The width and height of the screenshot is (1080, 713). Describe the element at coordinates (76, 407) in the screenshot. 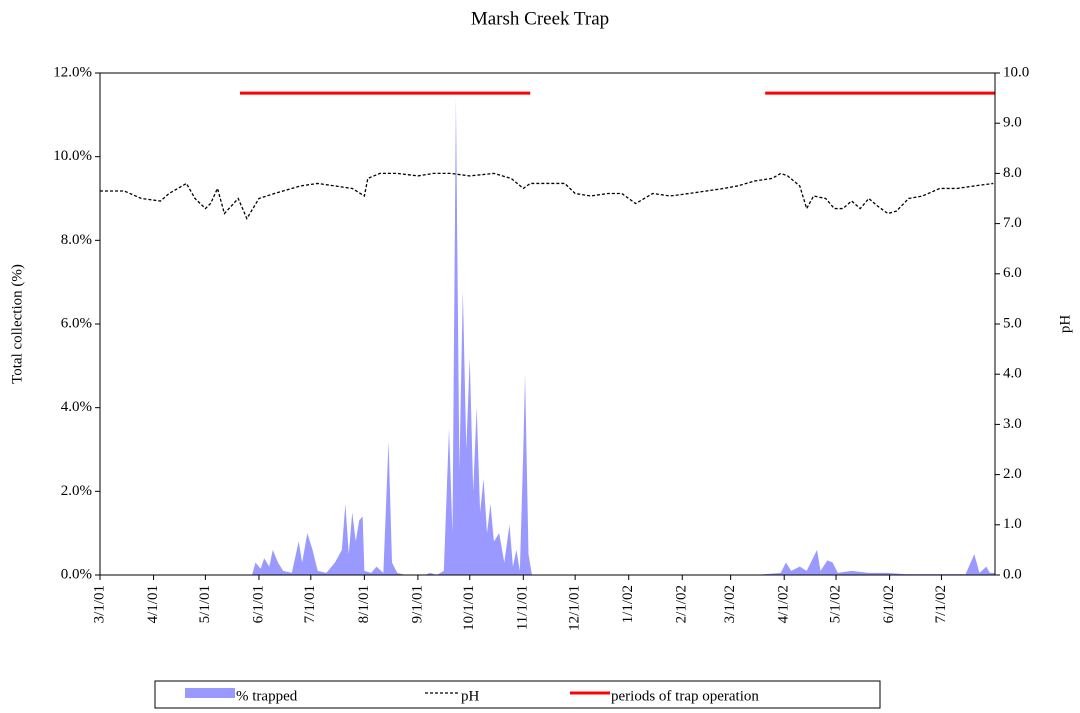

I see `y-tick-label: 4.0%` at that location.